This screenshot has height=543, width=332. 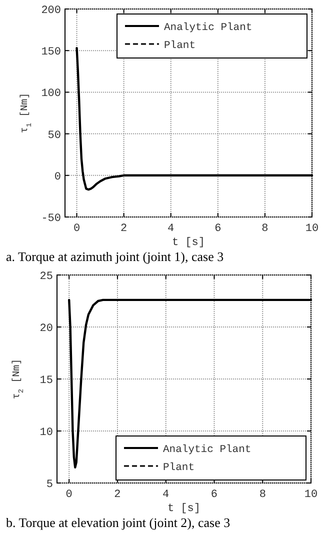 I want to click on y-tick-label: 5, so click(x=49, y=485).